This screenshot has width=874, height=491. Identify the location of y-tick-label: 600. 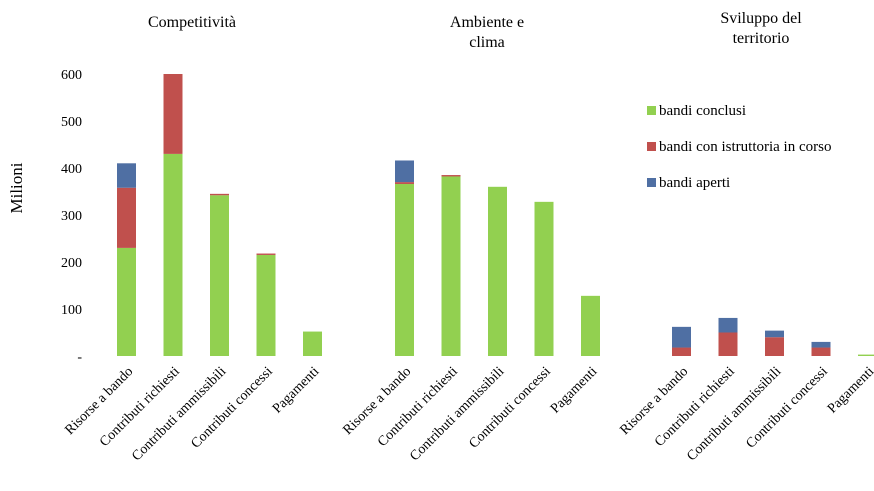
(71, 75).